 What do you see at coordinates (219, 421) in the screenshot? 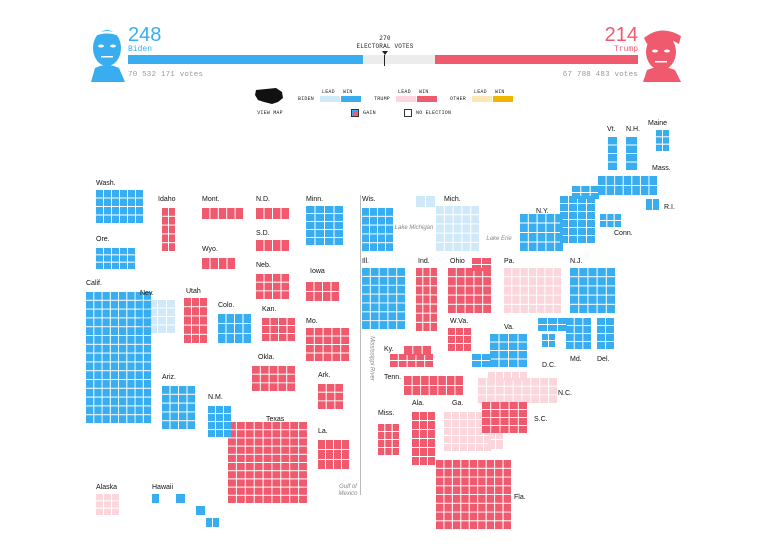
I see `state-nm` at bounding box center [219, 421].